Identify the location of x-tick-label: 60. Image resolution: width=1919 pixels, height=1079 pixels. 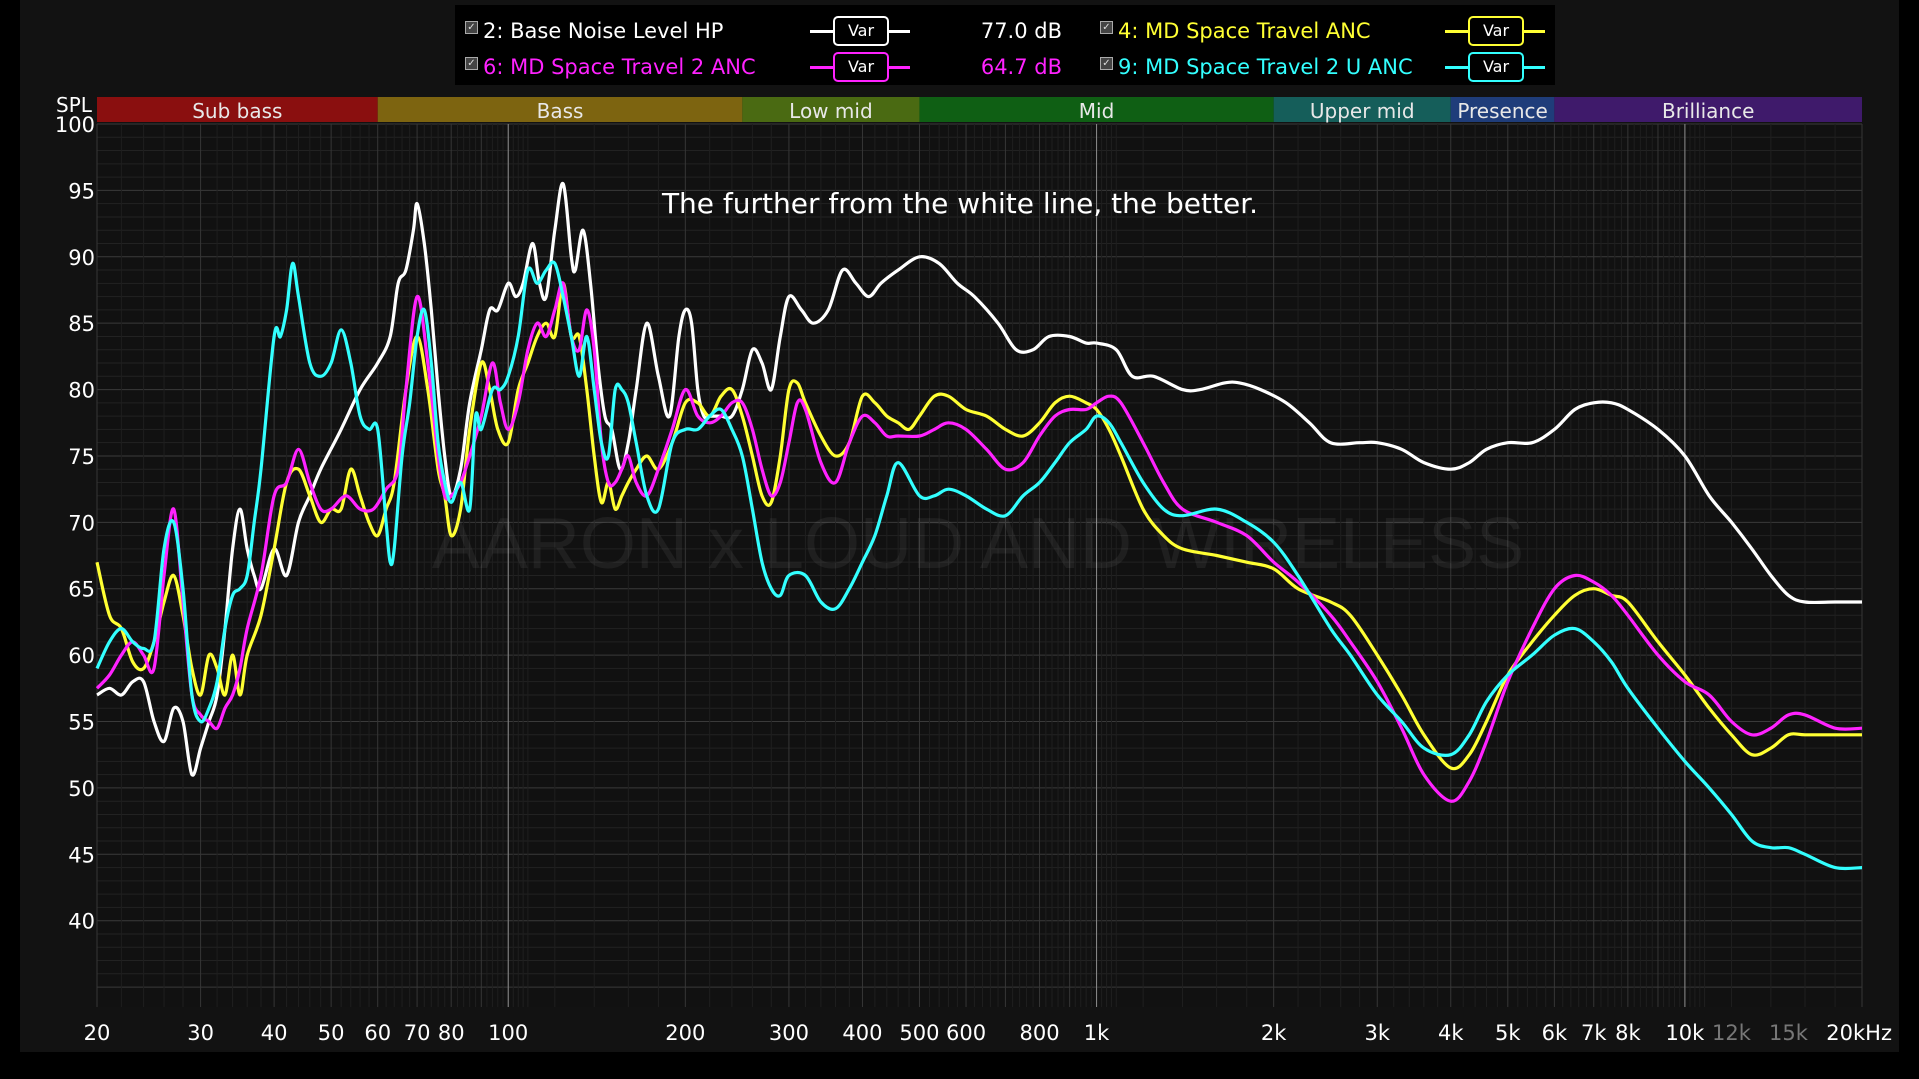
(377, 1033).